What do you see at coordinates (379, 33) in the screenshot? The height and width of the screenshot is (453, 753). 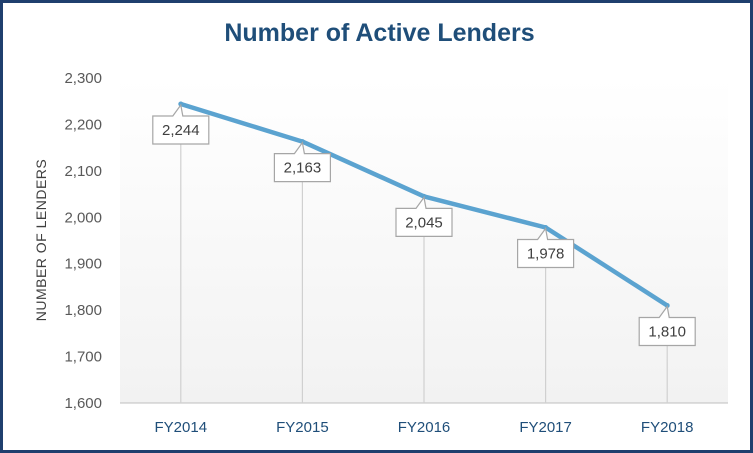 I see `chart-title: Number of Active Lenders` at bounding box center [379, 33].